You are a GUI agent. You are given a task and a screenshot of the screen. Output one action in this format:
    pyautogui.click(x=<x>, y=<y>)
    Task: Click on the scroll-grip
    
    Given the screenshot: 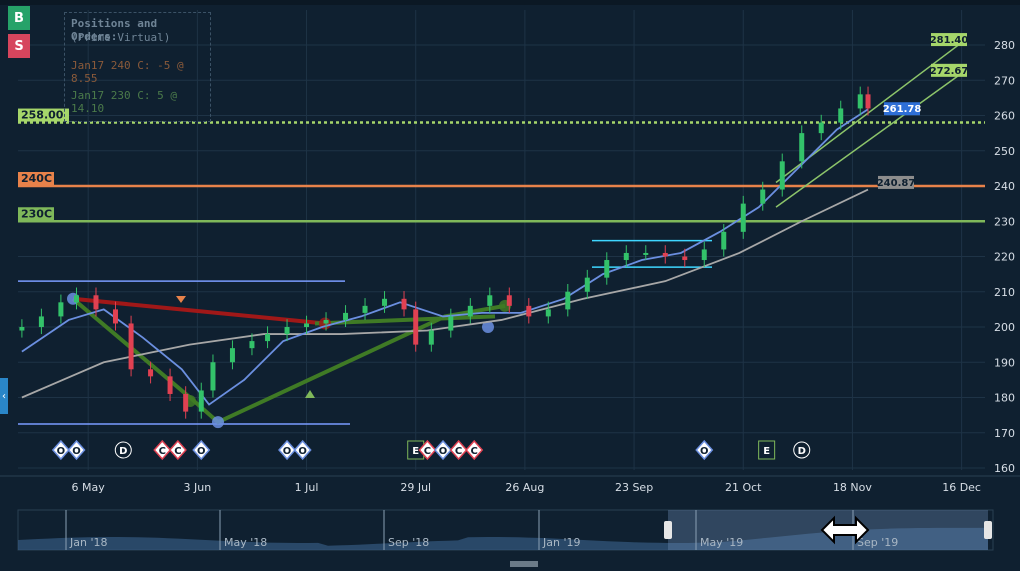 What is the action you would take?
    pyautogui.click(x=524, y=564)
    